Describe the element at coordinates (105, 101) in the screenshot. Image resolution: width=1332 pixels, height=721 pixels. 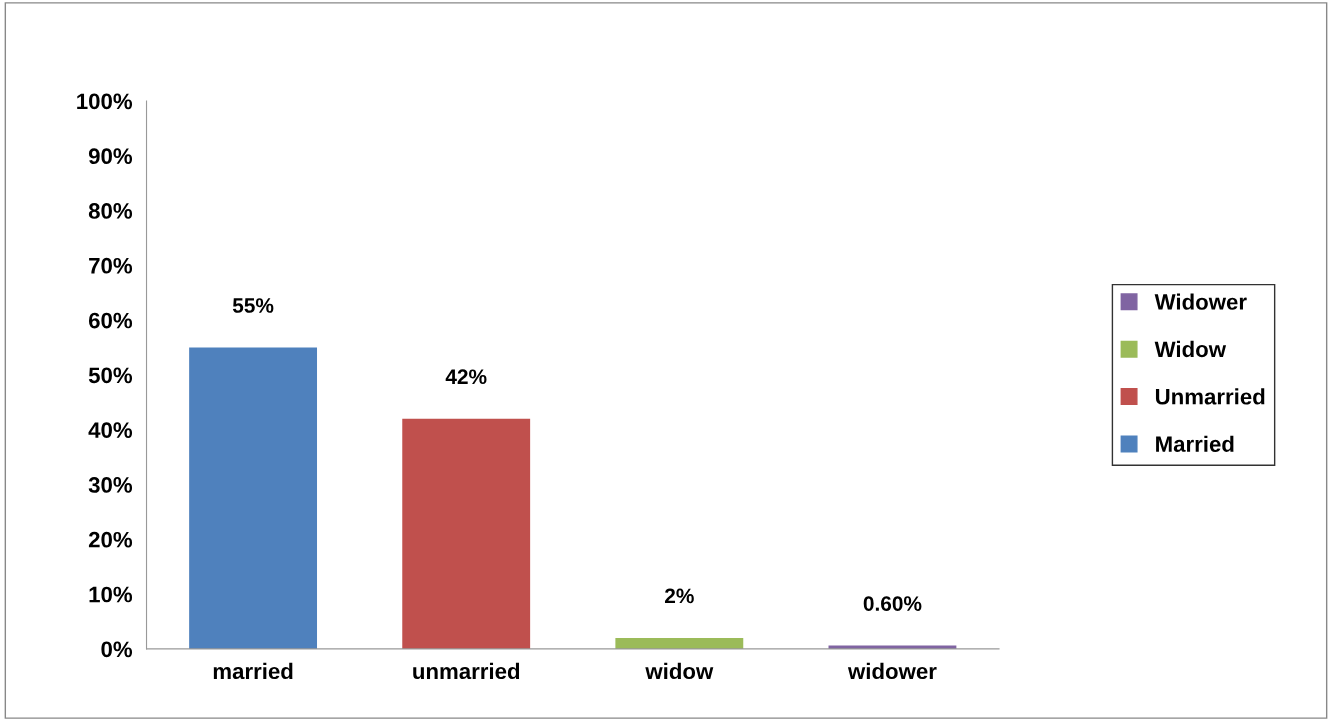
I see `y-tick-label: 100%` at that location.